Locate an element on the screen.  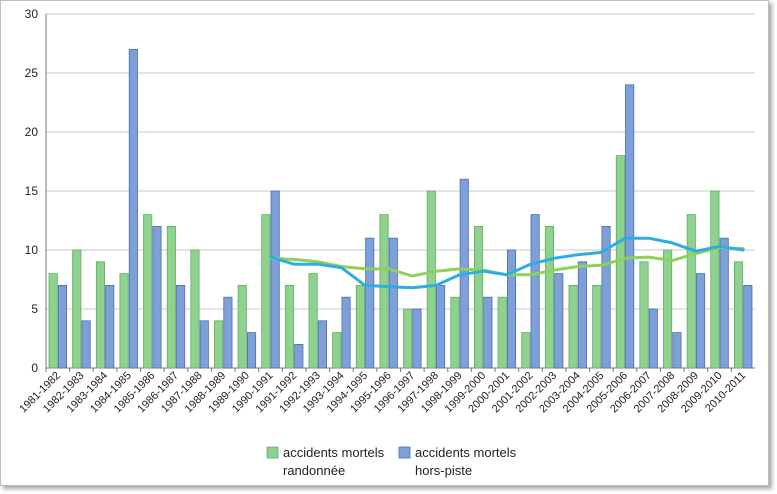
legend-label-randonnee-line2: randonnée is located at coordinates (314, 470).